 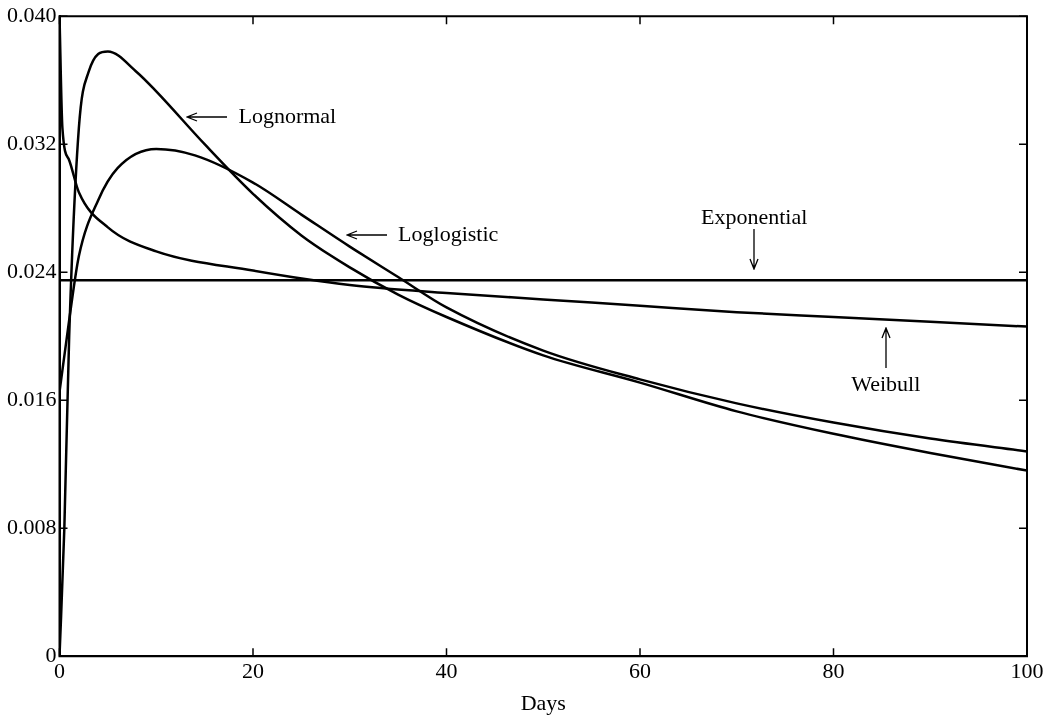 What do you see at coordinates (32, 270) in the screenshot?
I see `y-tick-label: 0.024` at bounding box center [32, 270].